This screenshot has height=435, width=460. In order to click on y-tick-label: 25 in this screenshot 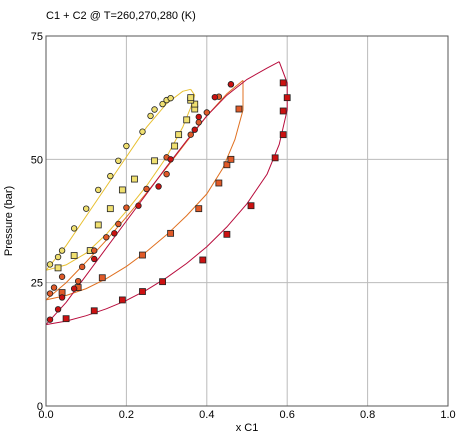, I will do `click(37, 284)`.